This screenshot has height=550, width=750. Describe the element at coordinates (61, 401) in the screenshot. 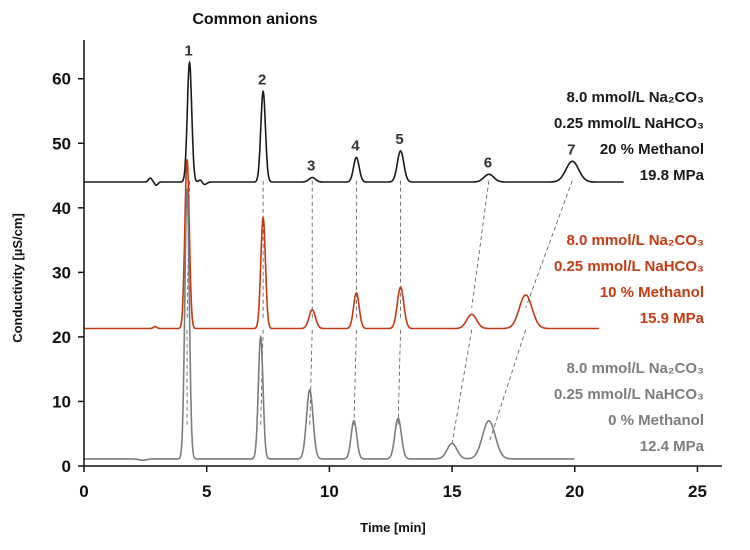

I see `y-tick-label: 10` at that location.